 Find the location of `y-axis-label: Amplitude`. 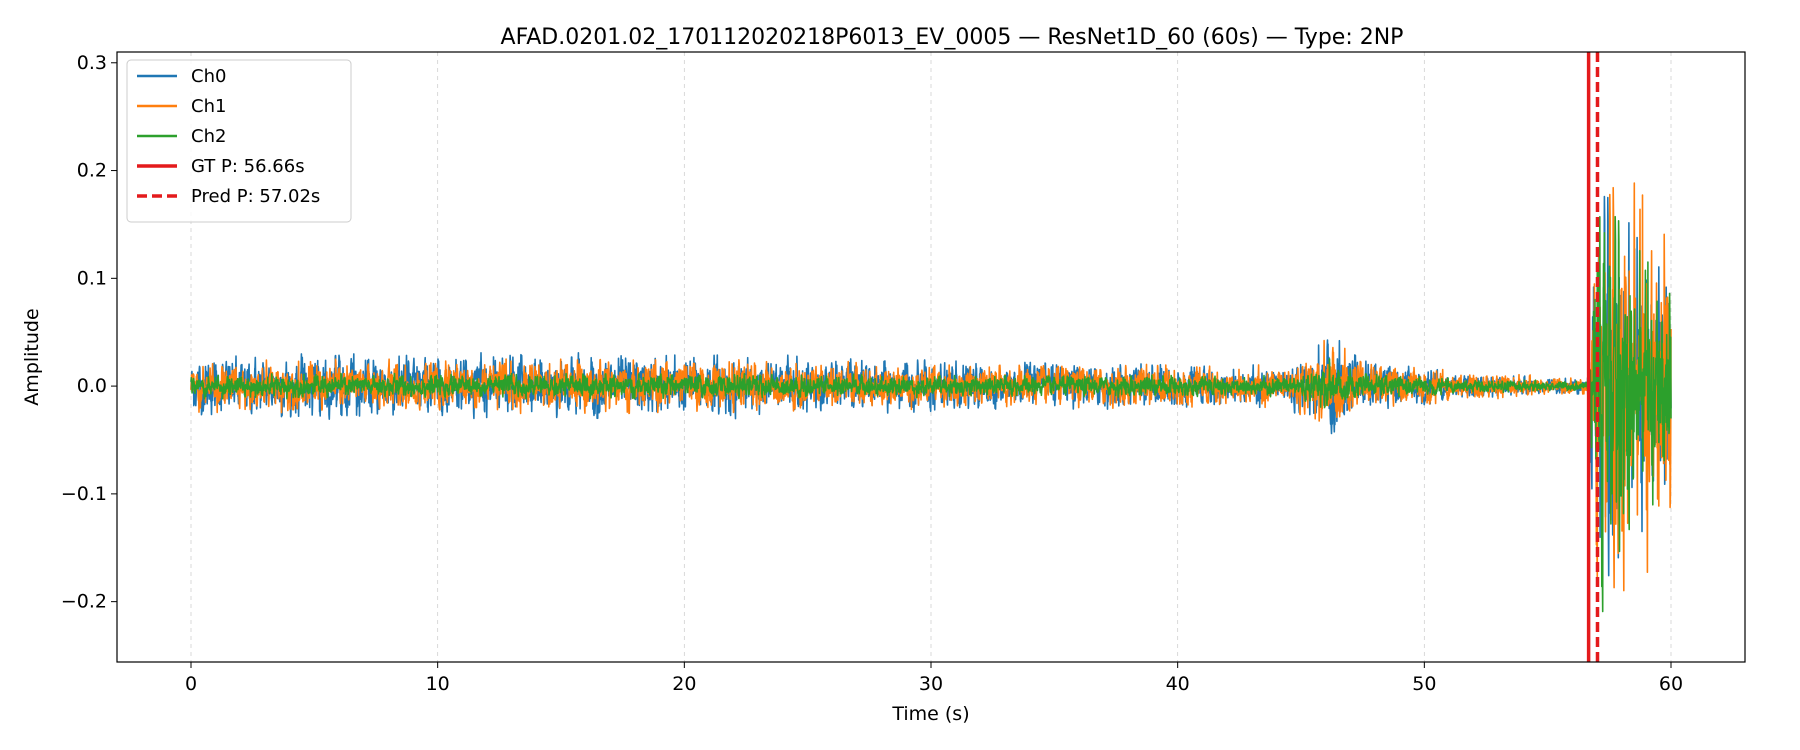

y-axis-label: Amplitude is located at coordinates (32, 356).